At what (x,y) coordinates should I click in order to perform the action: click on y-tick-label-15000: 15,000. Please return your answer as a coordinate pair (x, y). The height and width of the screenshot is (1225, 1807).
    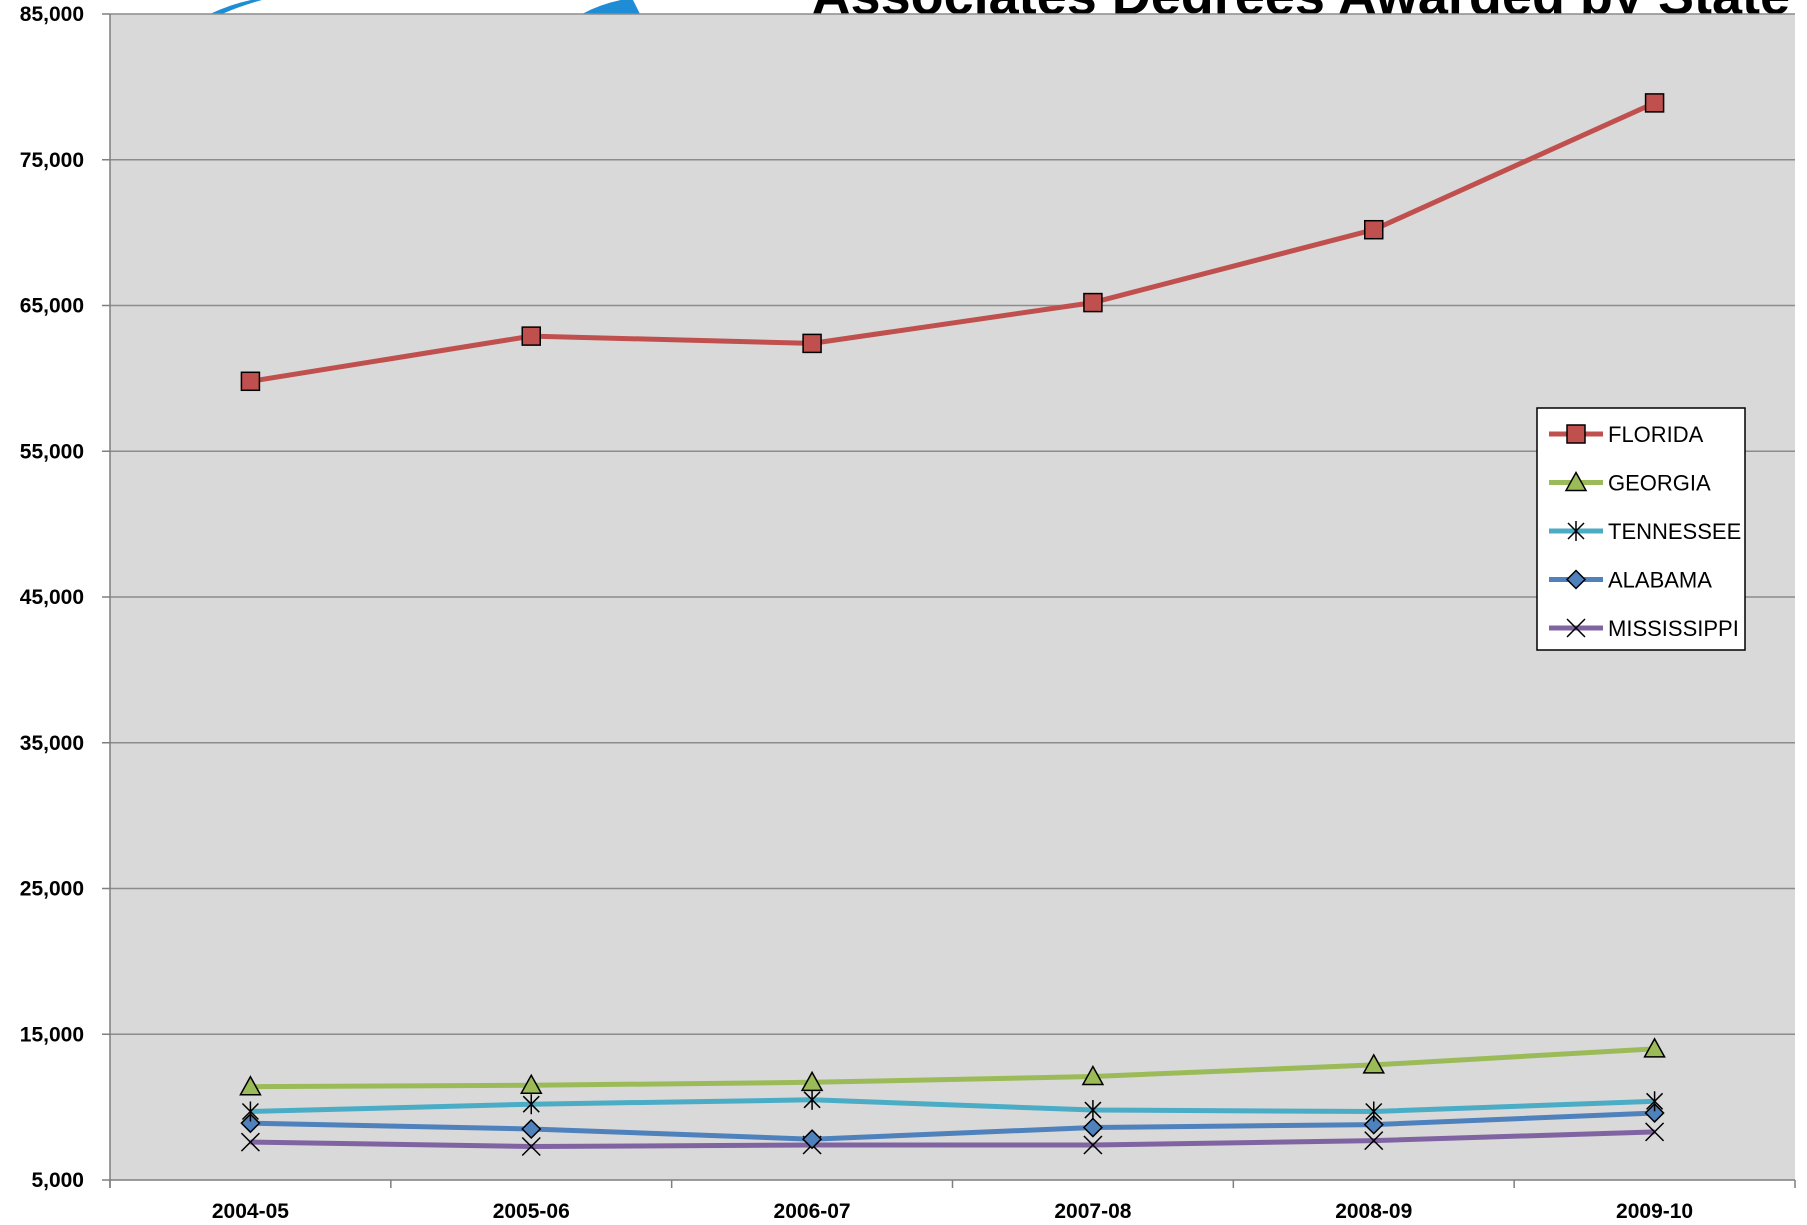
    Looking at the image, I should click on (52, 1034).